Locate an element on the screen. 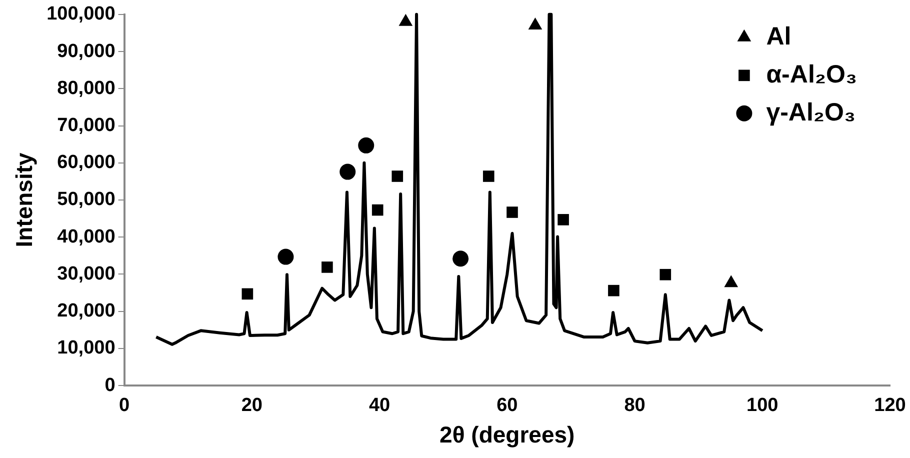 This screenshot has width=910, height=458. x-tick-label: 80 is located at coordinates (635, 405).